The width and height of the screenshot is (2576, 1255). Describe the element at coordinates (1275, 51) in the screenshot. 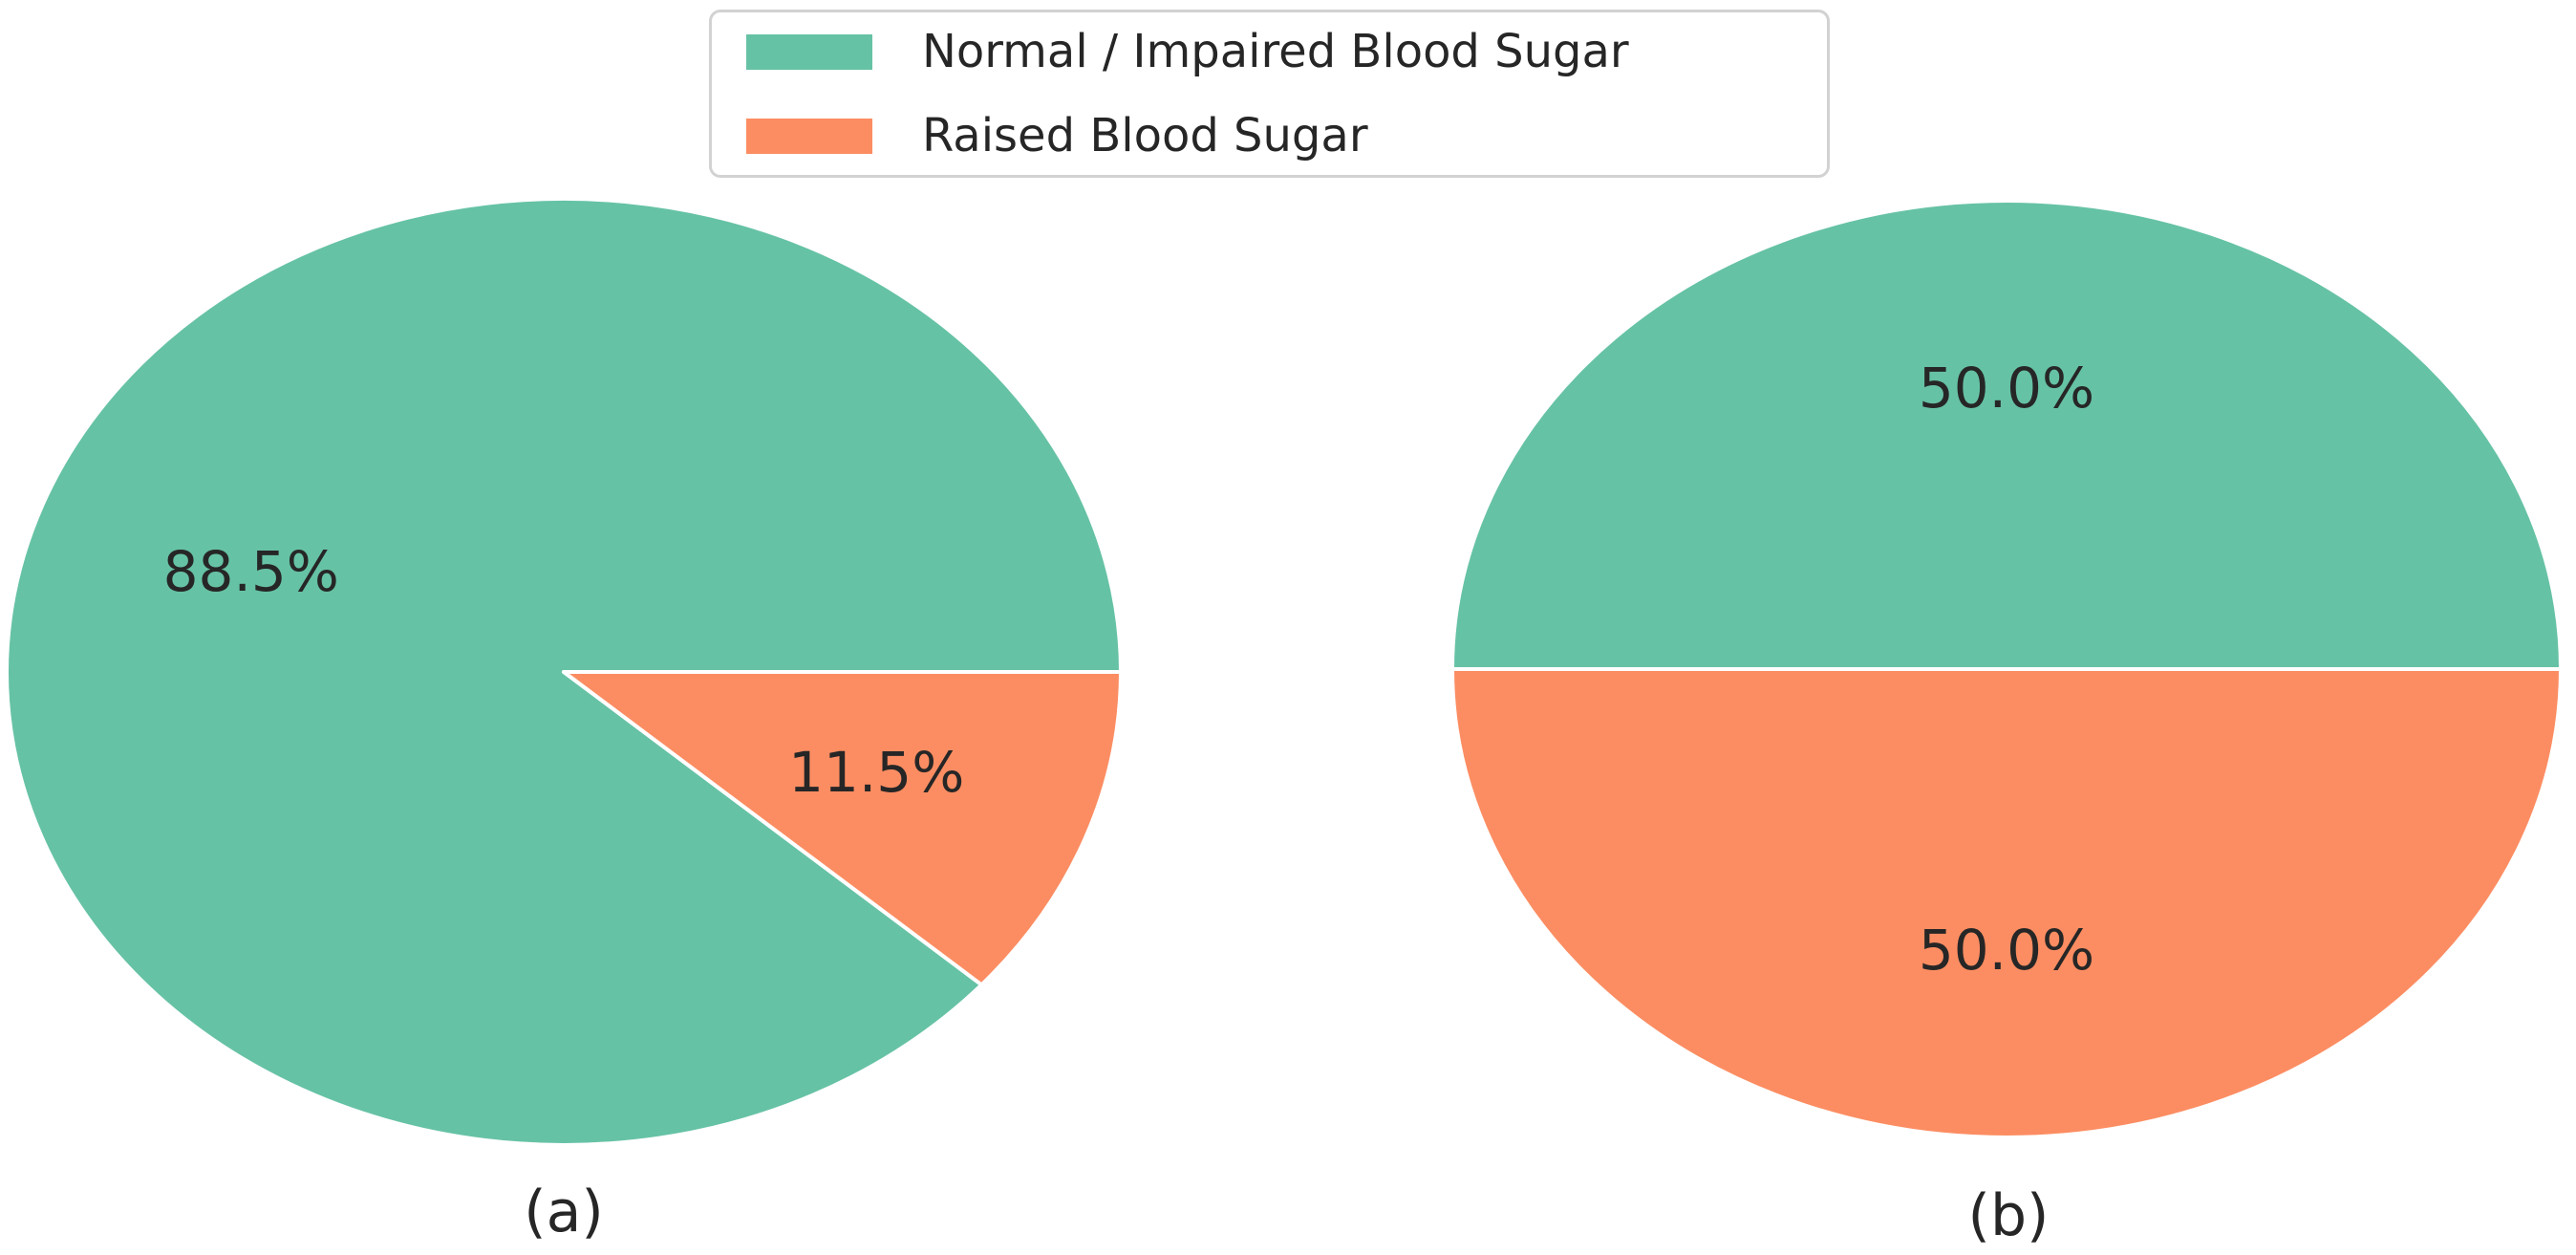

I see `legend-label-normal-impaired: Normal / Impaired Blood Sugar` at that location.